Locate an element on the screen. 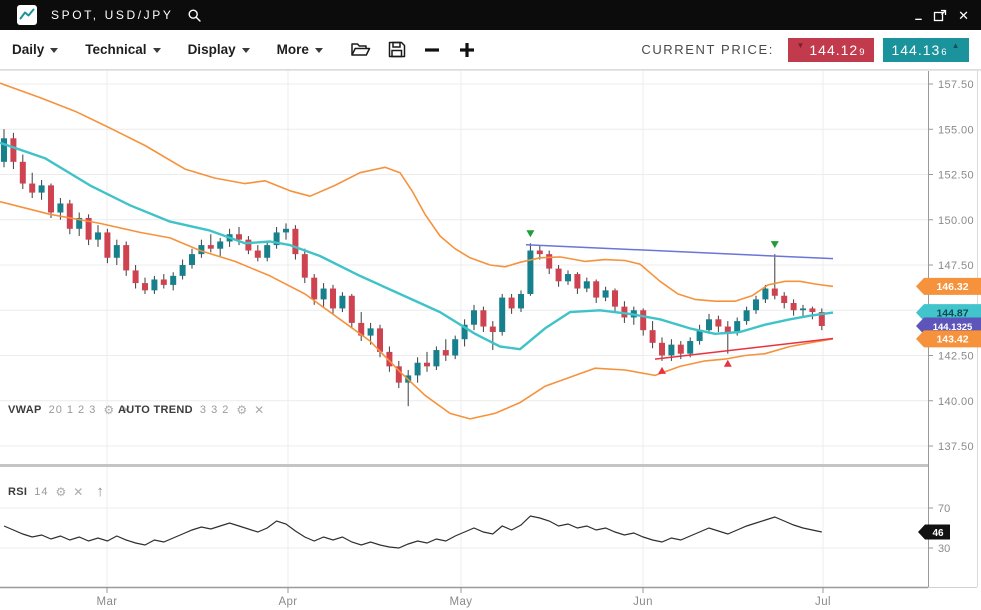 This screenshot has height=610, width=981. auto-trend-settings-icon: ⚙ is located at coordinates (242, 410).